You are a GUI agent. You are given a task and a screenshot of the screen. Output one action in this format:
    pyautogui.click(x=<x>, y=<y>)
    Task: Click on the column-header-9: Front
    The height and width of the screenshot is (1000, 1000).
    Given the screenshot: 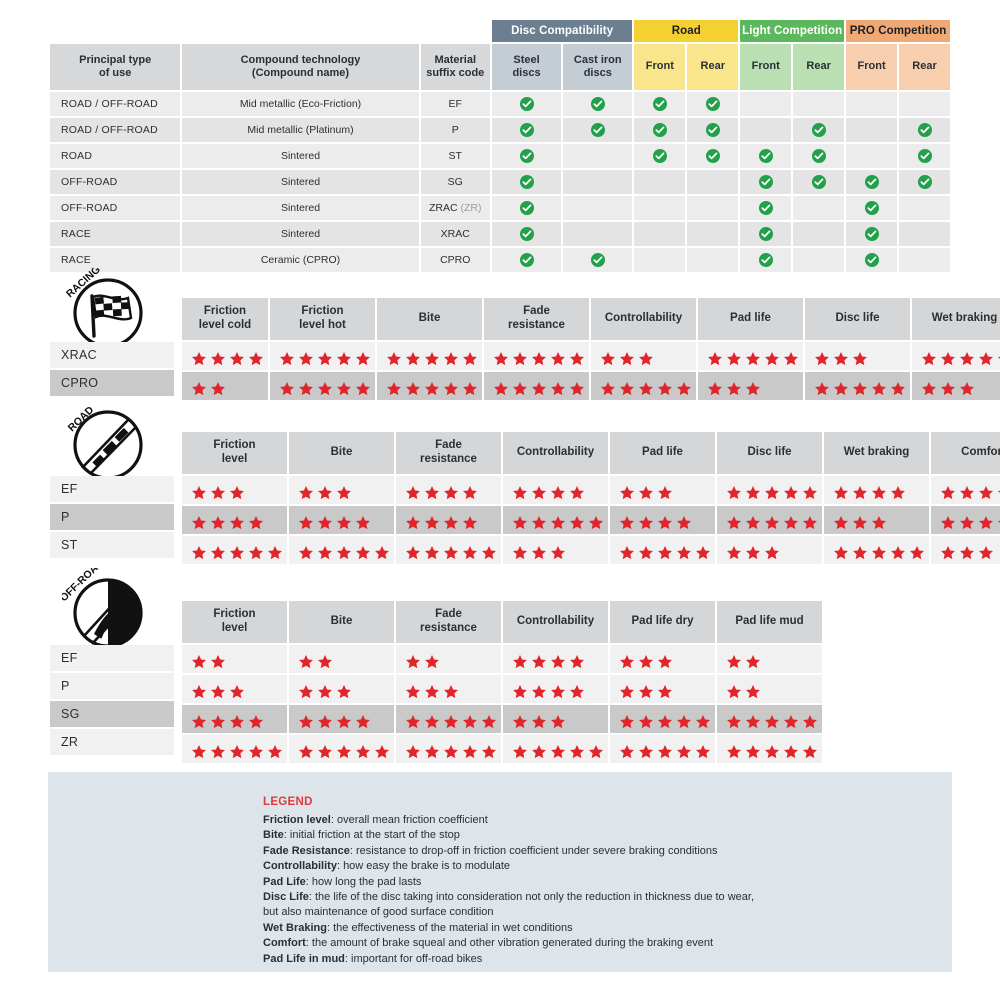 What is the action you would take?
    pyautogui.click(x=872, y=67)
    